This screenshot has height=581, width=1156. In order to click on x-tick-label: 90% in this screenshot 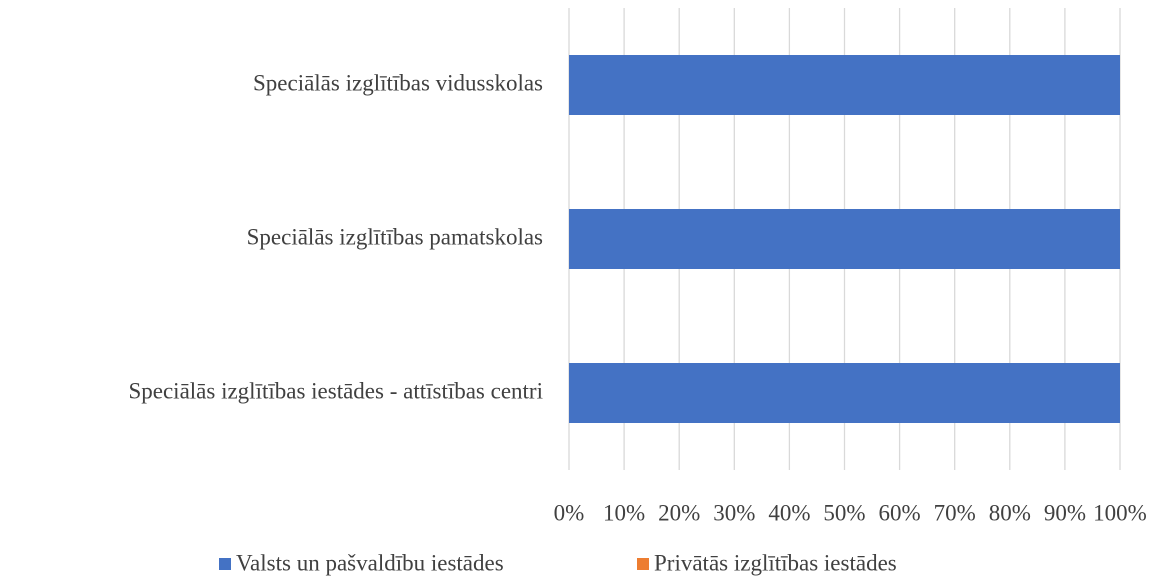, I will do `click(1065, 512)`.